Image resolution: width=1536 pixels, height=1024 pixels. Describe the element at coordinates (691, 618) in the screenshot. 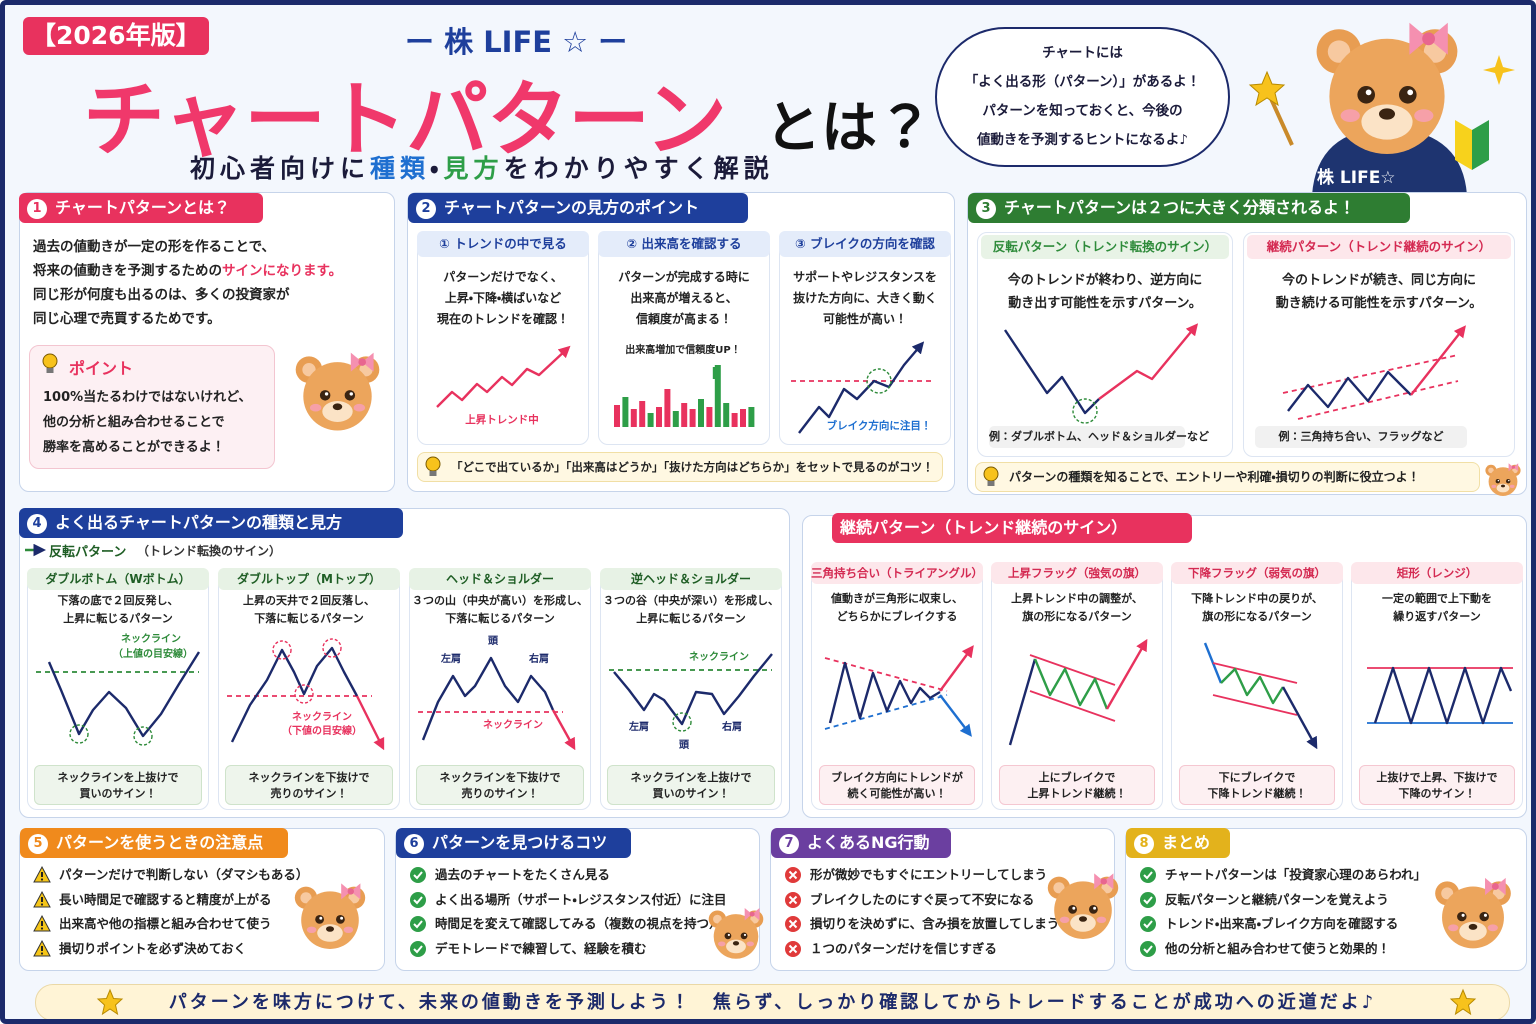

I see `card-text: 上昇に転じるパターン` at that location.